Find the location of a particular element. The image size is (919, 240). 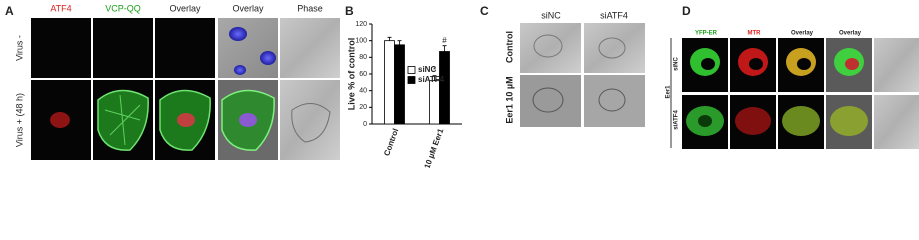

row-label: Virus + (48 h) is located at coordinates (19, 120).